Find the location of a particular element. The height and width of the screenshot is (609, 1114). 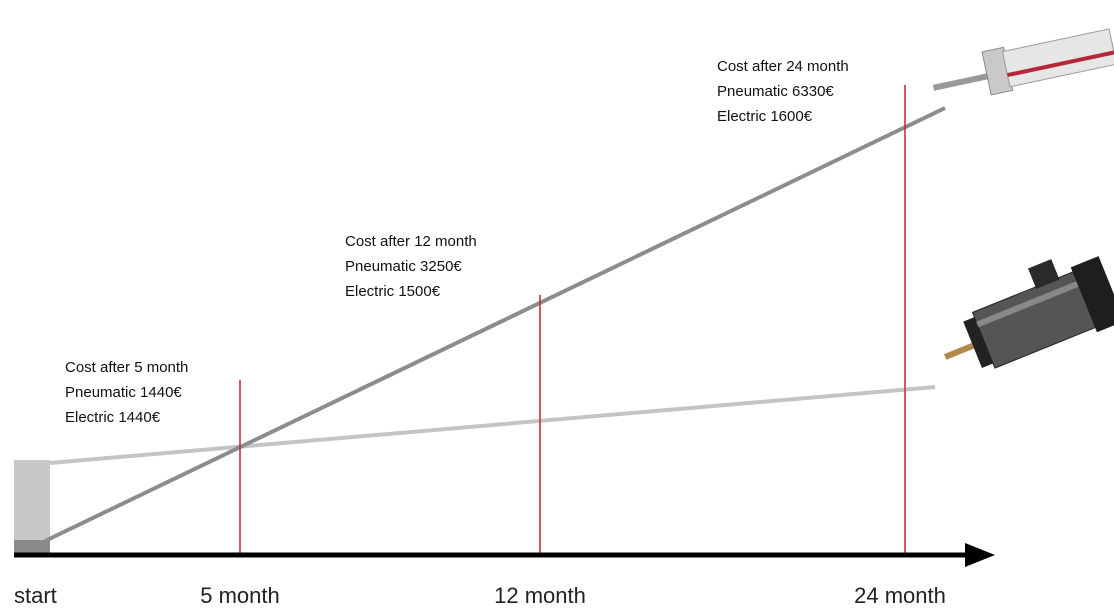

pneumatic-cylinder-icon is located at coordinates (1023, 62).